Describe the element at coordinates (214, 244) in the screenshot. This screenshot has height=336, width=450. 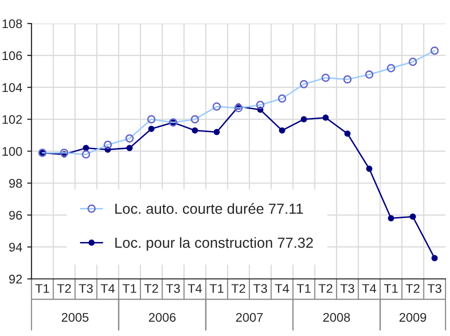
I see `legend-label: Loc. pour la construction 77.32` at that location.